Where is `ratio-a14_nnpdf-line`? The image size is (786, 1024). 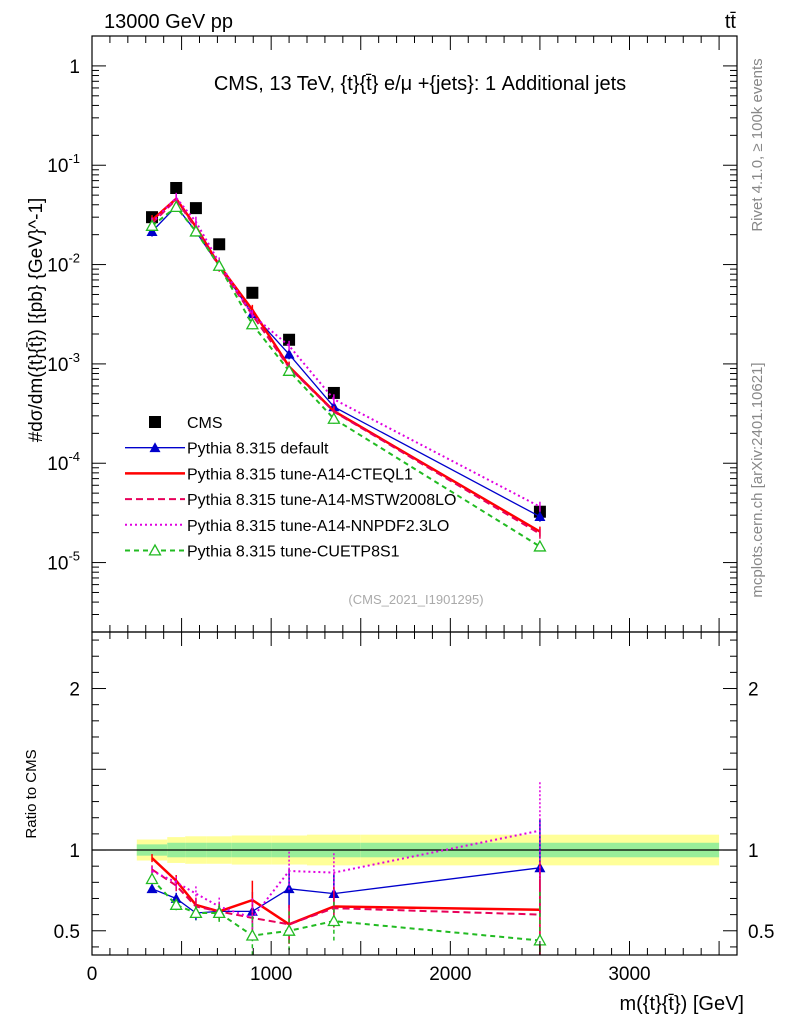
ratio-a14_nnpdf-line is located at coordinates (346, 874).